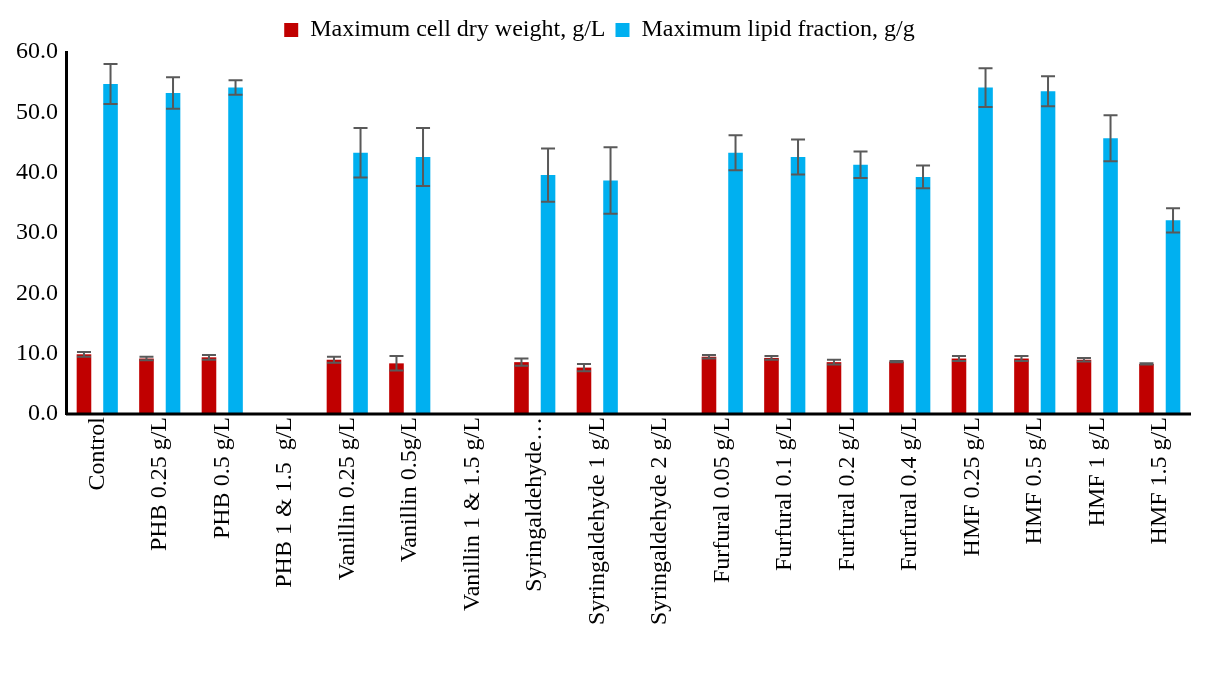 The height and width of the screenshot is (686, 1209). Describe the element at coordinates (408, 490) in the screenshot. I see `x-tick-label: Vanillin 0.5g/L` at that location.